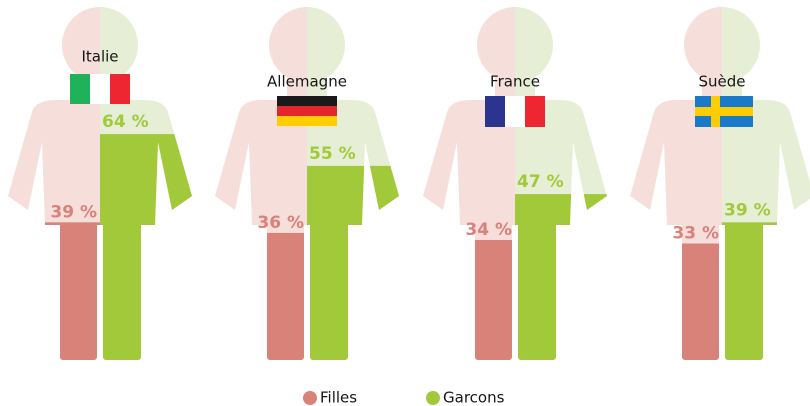  I want to click on flags, so click(411, 100).